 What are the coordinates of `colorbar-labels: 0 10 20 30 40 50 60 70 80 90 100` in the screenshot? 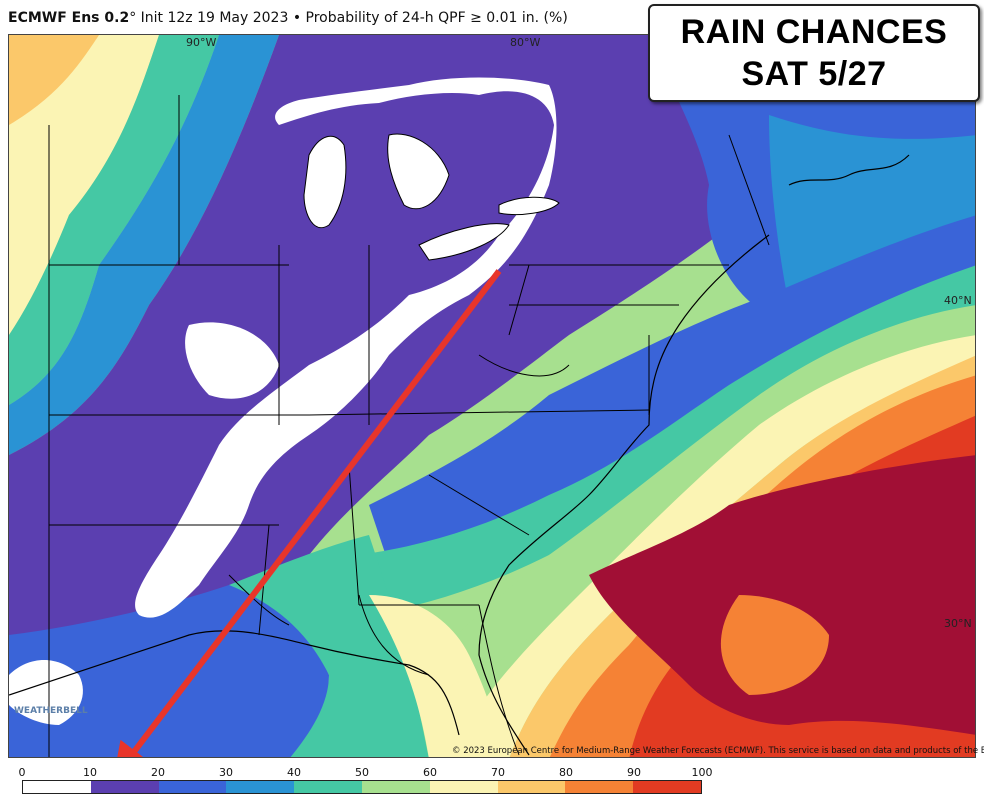 It's located at (365, 773).